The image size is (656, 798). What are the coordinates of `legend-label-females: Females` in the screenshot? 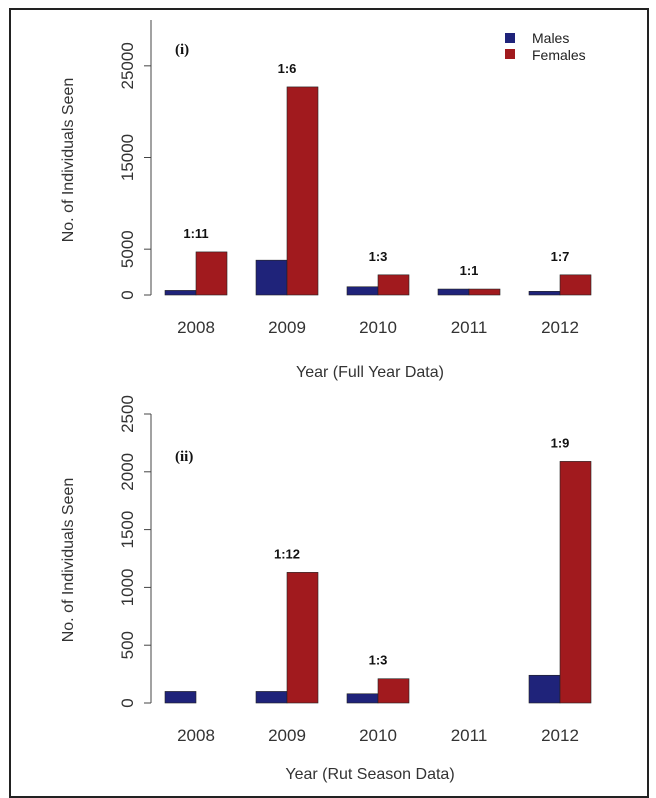 It's located at (559, 55).